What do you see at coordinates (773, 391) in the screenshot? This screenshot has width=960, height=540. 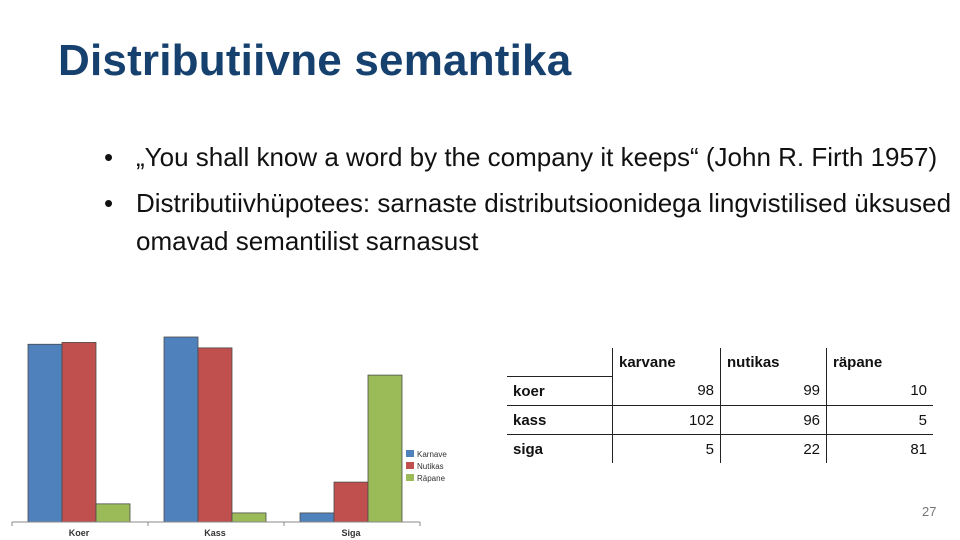 I see `table-cell: 99` at bounding box center [773, 391].